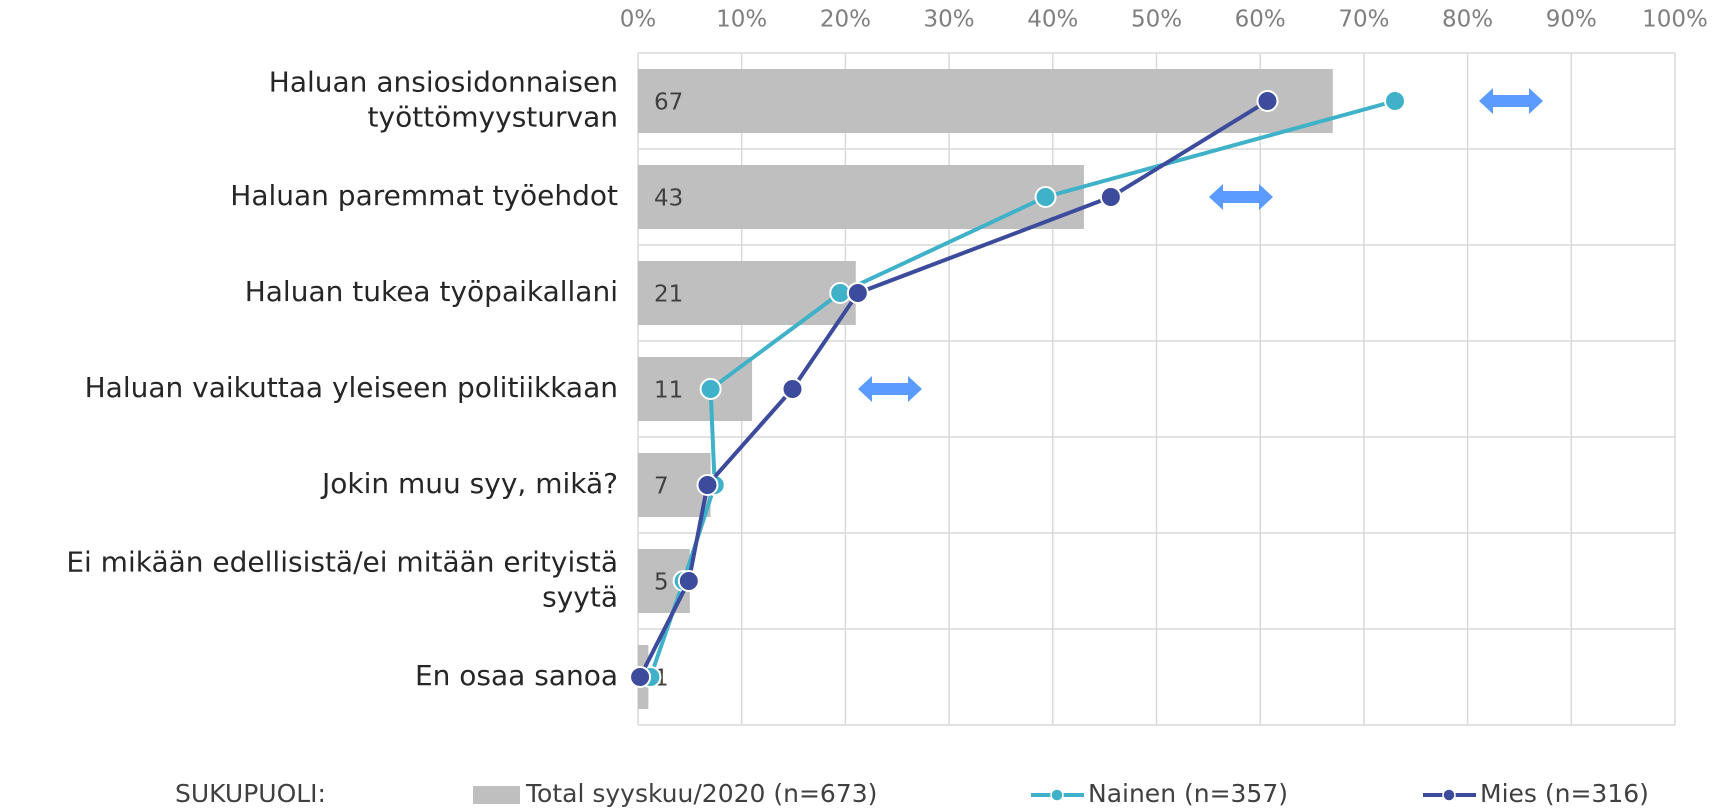 This screenshot has width=1717, height=811. I want to click on category-label: En osaa sanoa, so click(516, 675).